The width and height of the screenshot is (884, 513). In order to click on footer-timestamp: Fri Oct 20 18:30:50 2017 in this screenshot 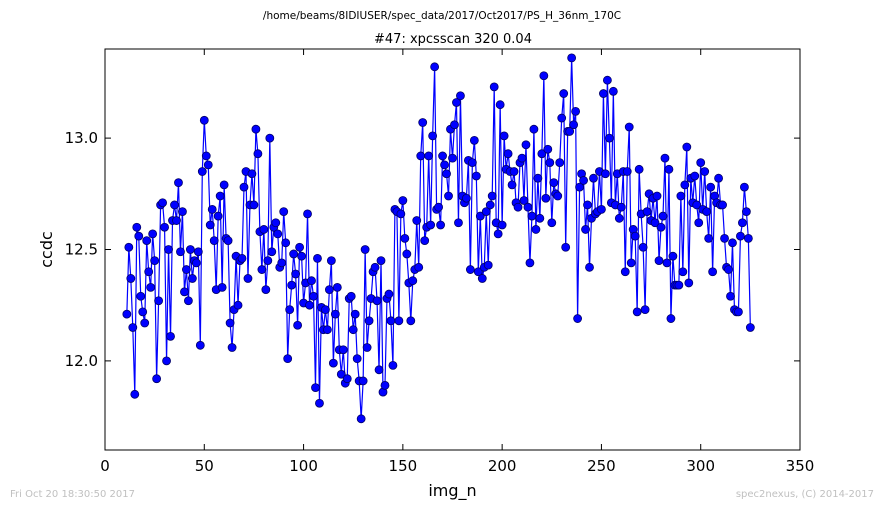, I will do `click(73, 494)`.